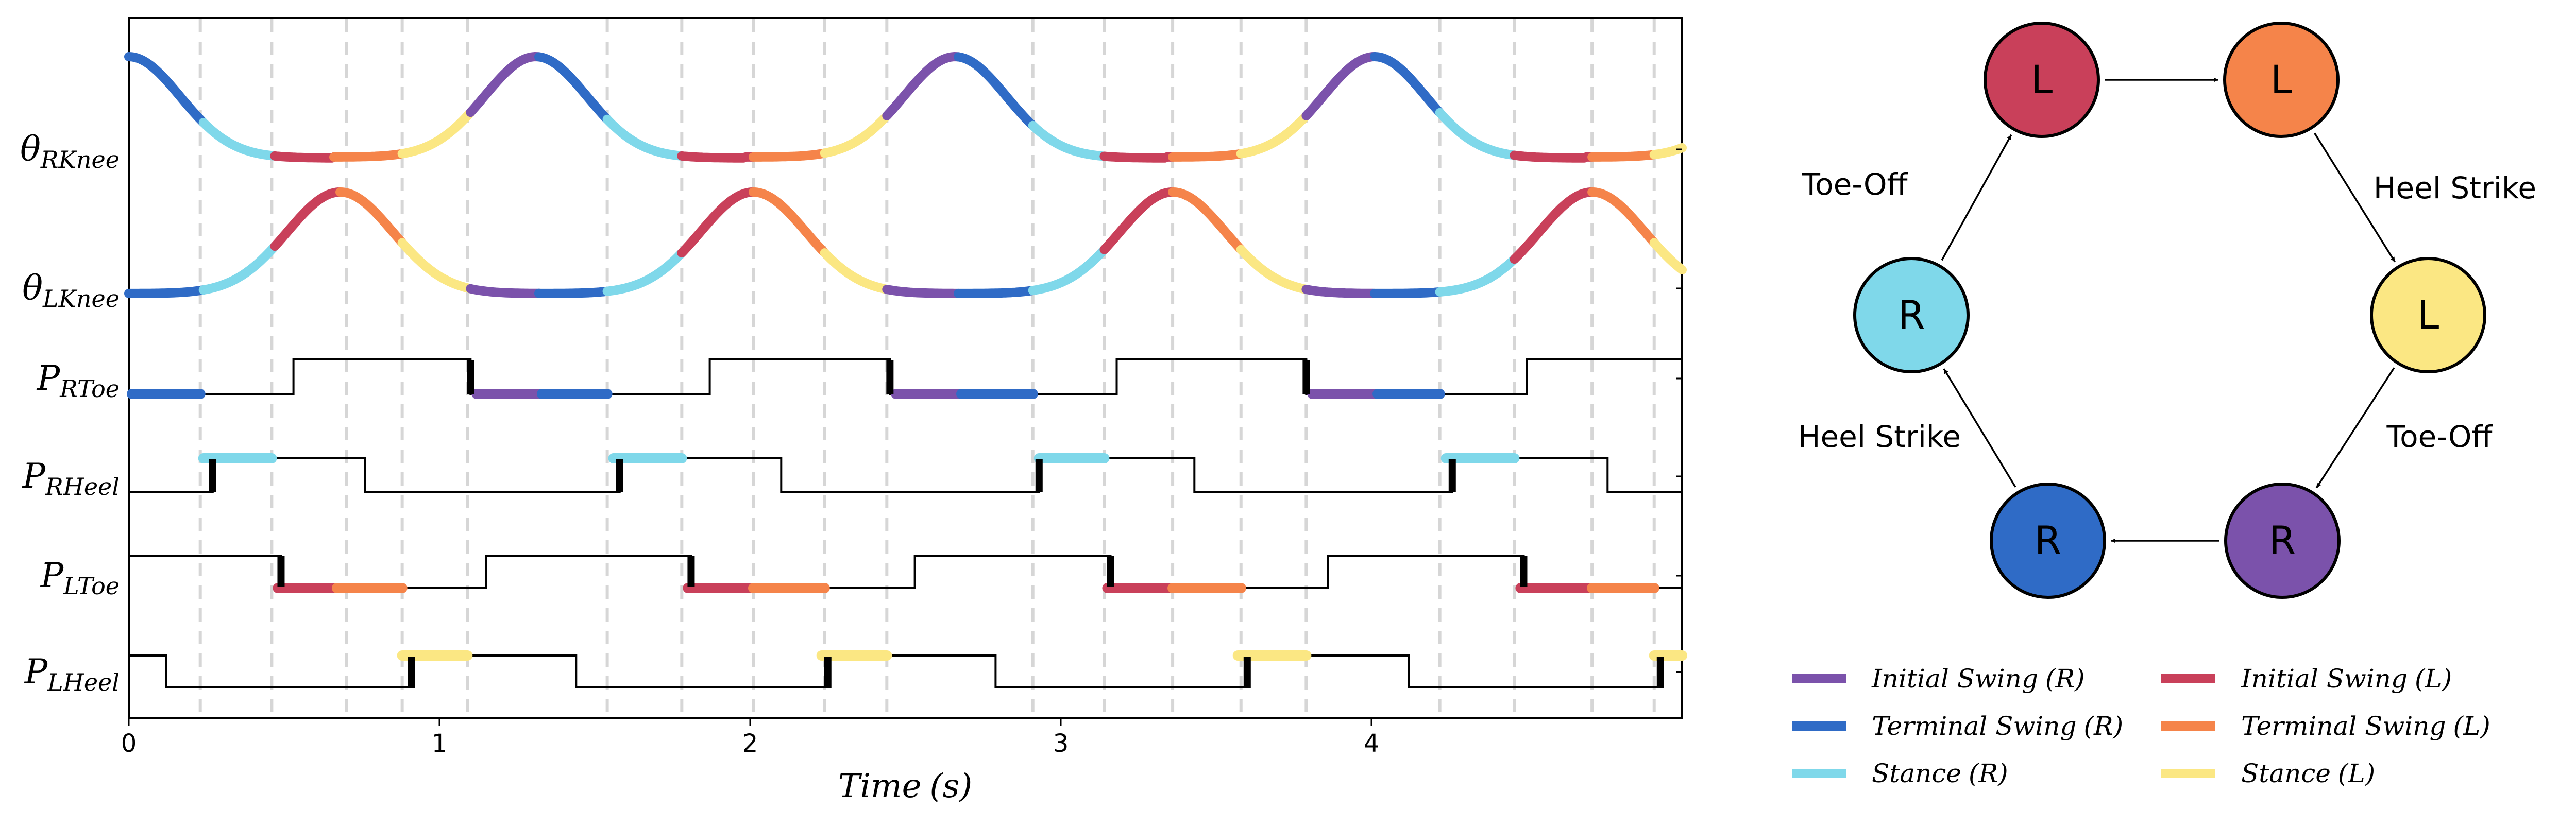 The height and width of the screenshot is (827, 2576). Describe the element at coordinates (905, 671) in the screenshot. I see `p-lheel-signal` at that location.